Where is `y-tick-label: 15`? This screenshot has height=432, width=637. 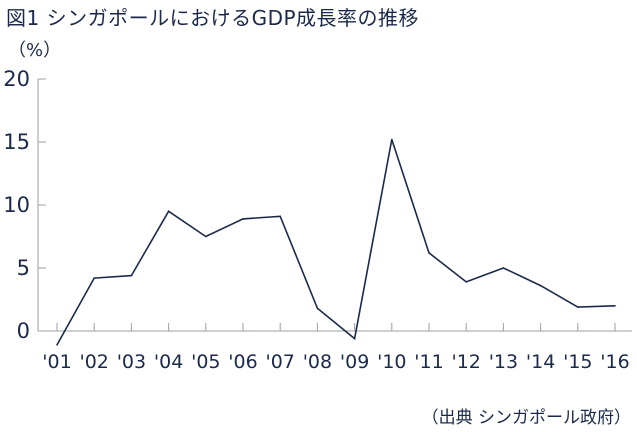 y-tick-label: 15 is located at coordinates (16, 142).